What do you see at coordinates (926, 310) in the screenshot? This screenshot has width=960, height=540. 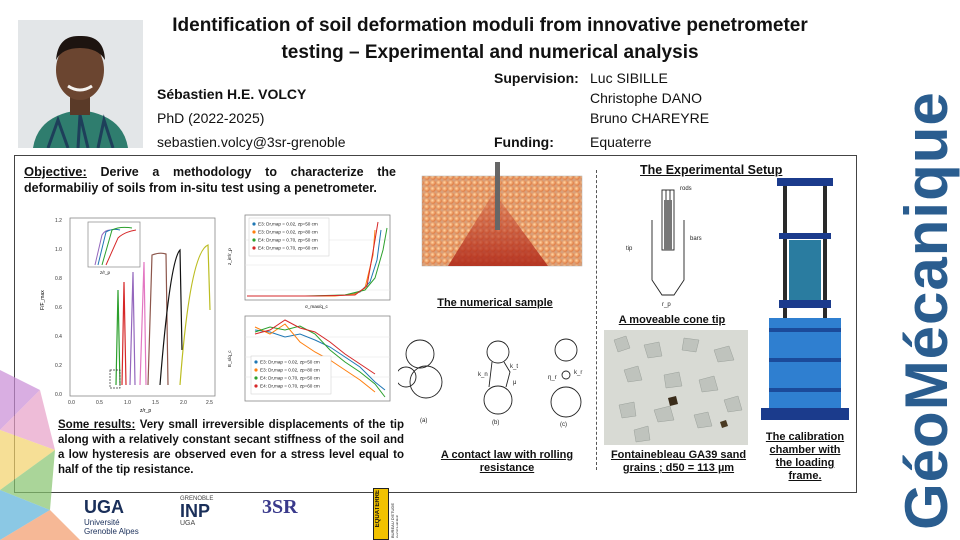 I see `brand-text: GéoMécanique` at bounding box center [926, 310].